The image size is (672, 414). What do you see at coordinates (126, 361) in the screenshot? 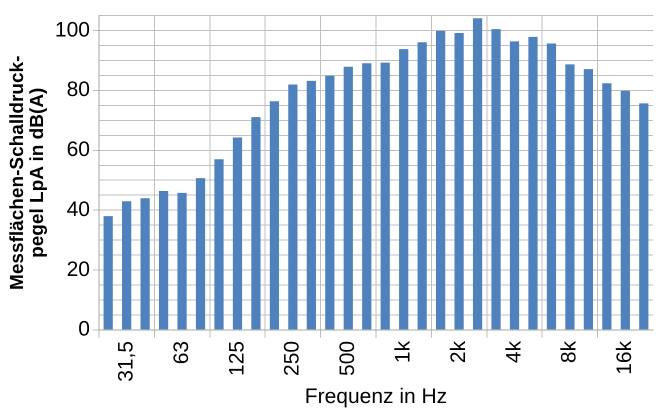
I see `x-tick-label: 31,5` at bounding box center [126, 361].